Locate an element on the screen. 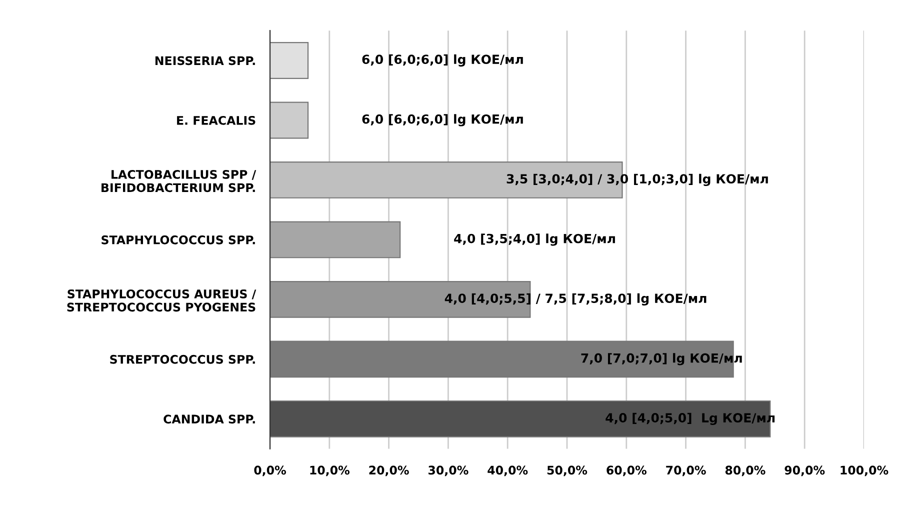 The height and width of the screenshot is (510, 900). y-tick-label: STAPHYLOCOCCUS SPP. is located at coordinates (178, 239).